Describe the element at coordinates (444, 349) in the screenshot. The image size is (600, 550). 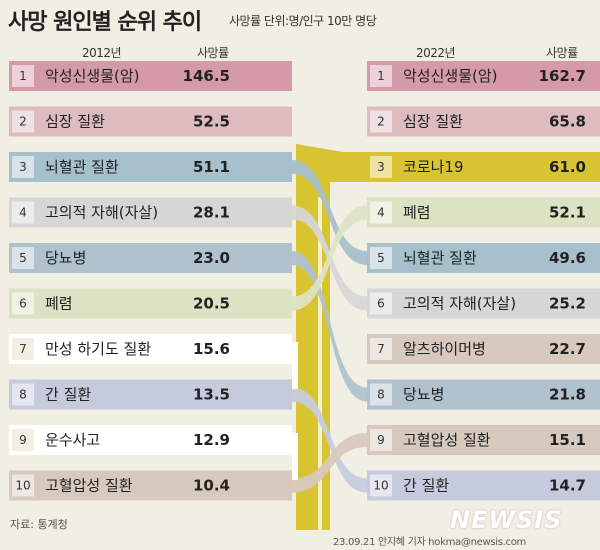
I see `right-row-7-name: 알츠하이머병` at that location.